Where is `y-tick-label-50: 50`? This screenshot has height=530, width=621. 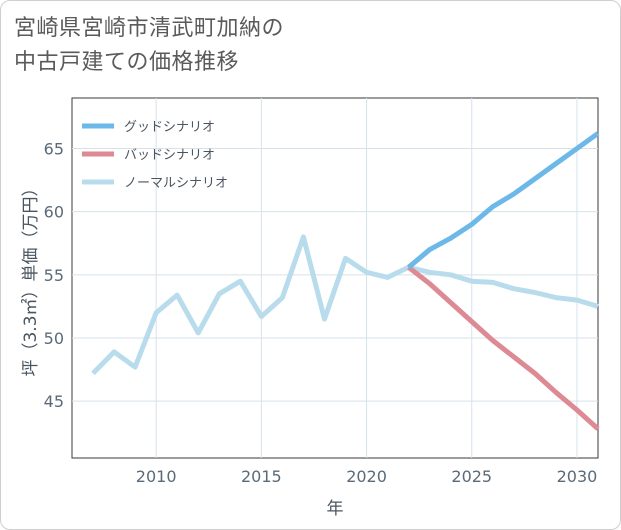 y-tick-label-50: 50 is located at coordinates (54, 338).